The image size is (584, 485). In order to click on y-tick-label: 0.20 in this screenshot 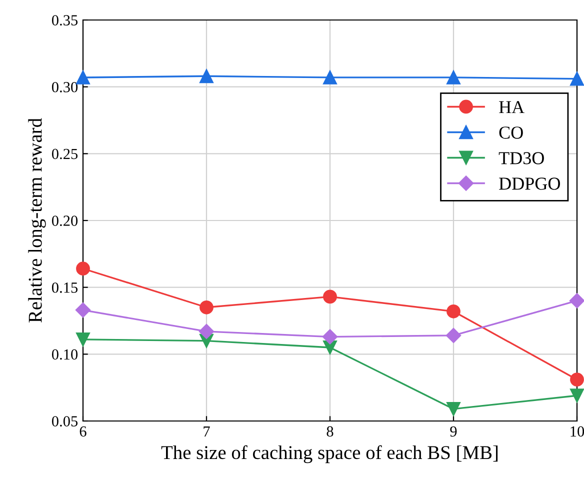, I will do `click(65, 221)`.